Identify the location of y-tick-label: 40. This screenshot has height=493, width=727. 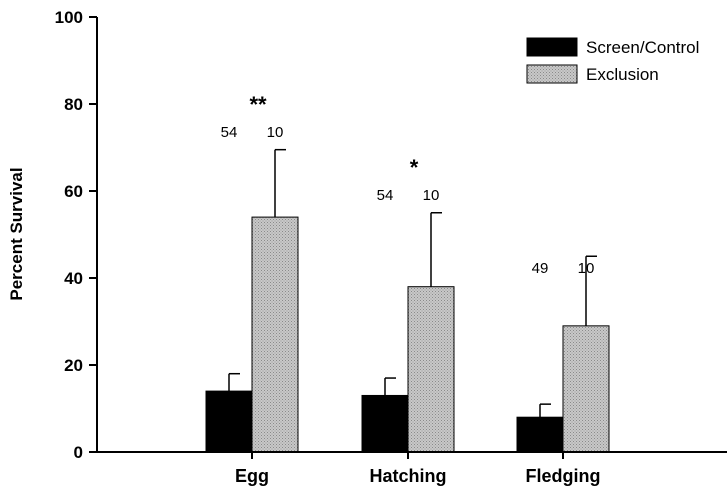
(73, 278).